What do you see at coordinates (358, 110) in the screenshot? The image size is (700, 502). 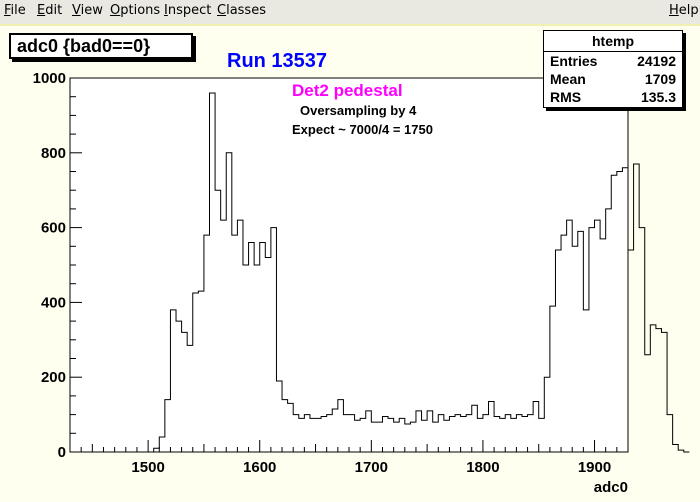 I see `oversampling-label: Oversampling by 4` at bounding box center [358, 110].